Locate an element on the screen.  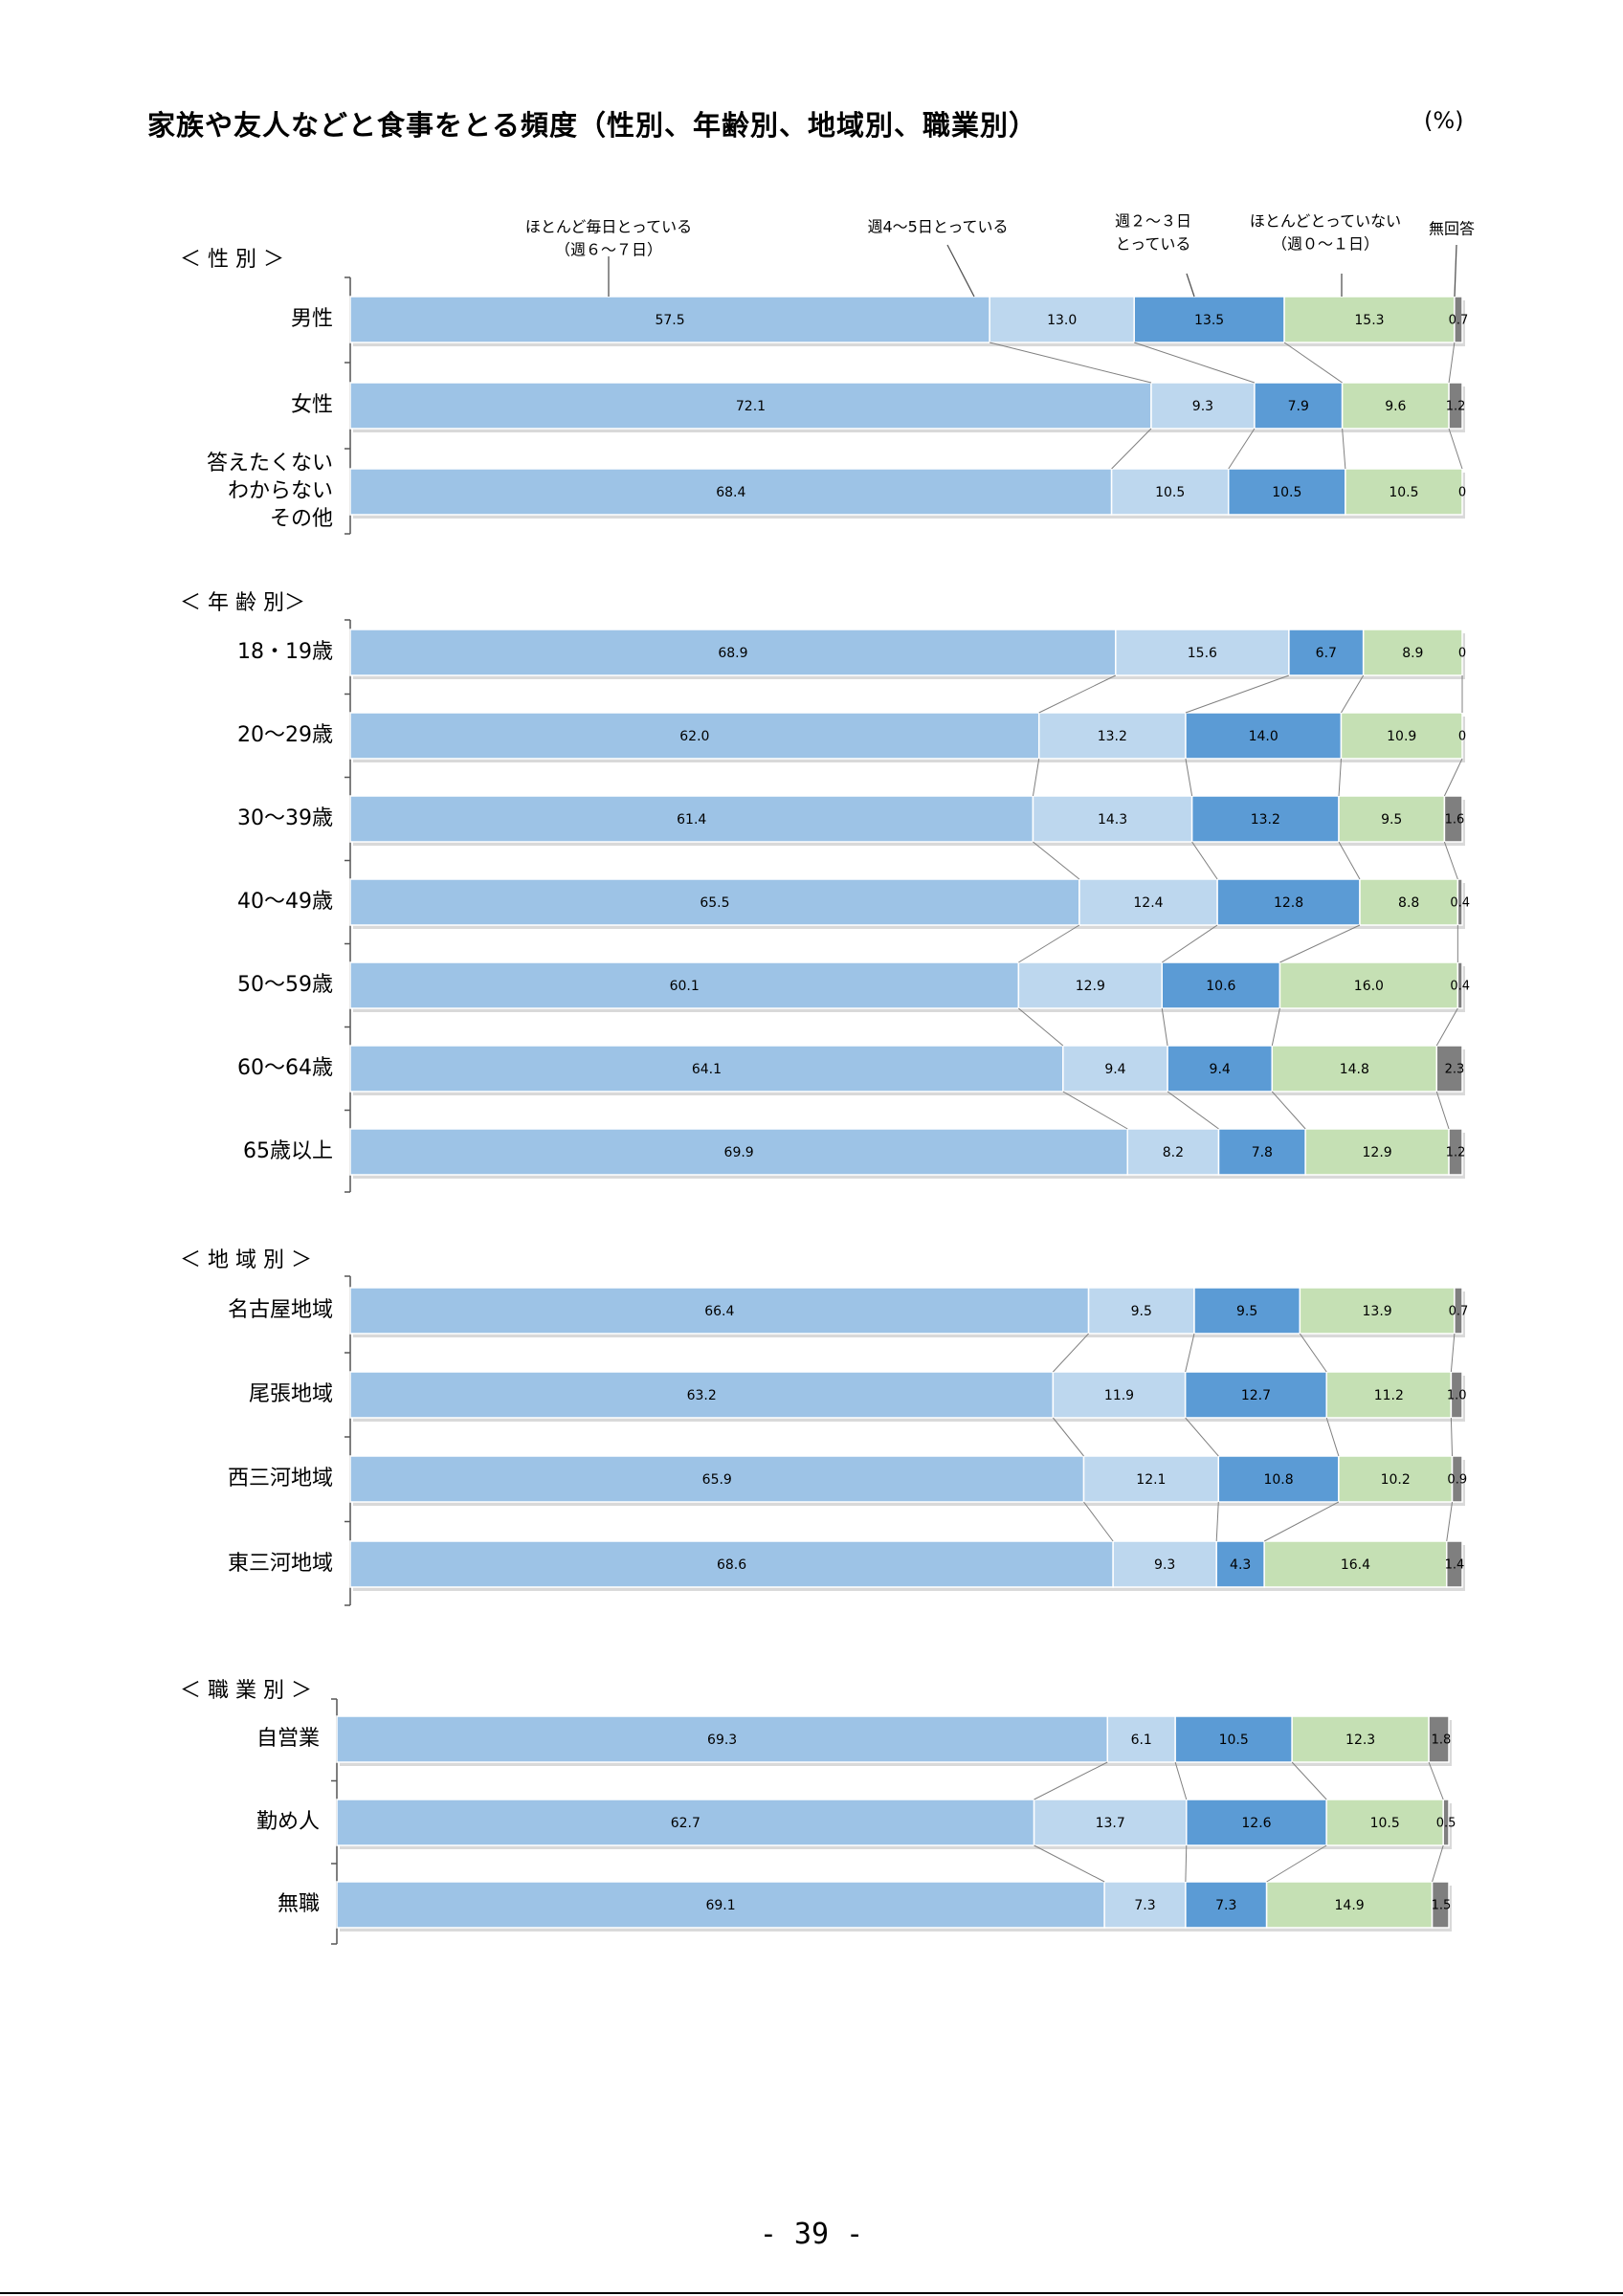
data-label: 64.1 is located at coordinates (707, 1069).